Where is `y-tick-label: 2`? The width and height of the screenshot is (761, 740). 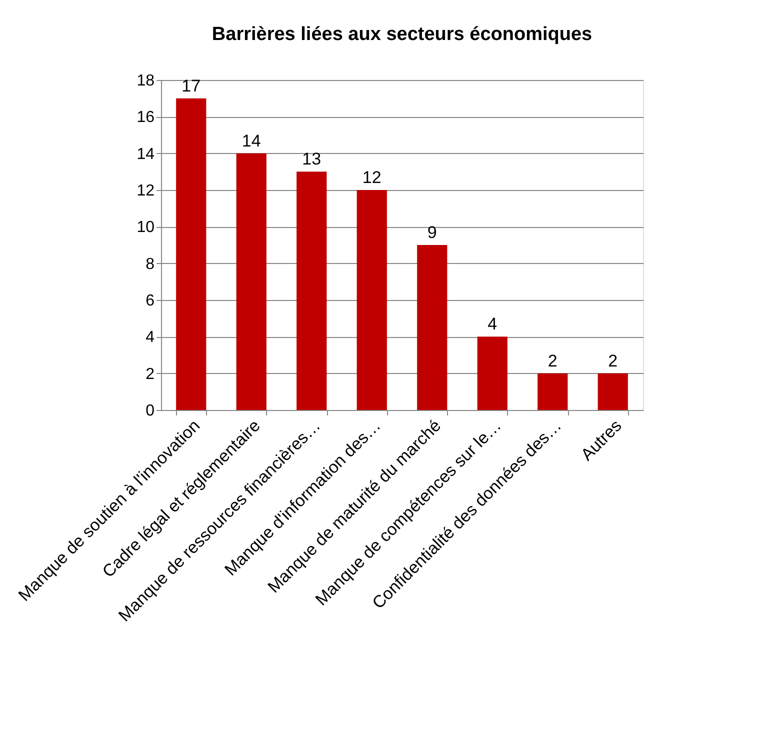 y-tick-label: 2 is located at coordinates (150, 374).